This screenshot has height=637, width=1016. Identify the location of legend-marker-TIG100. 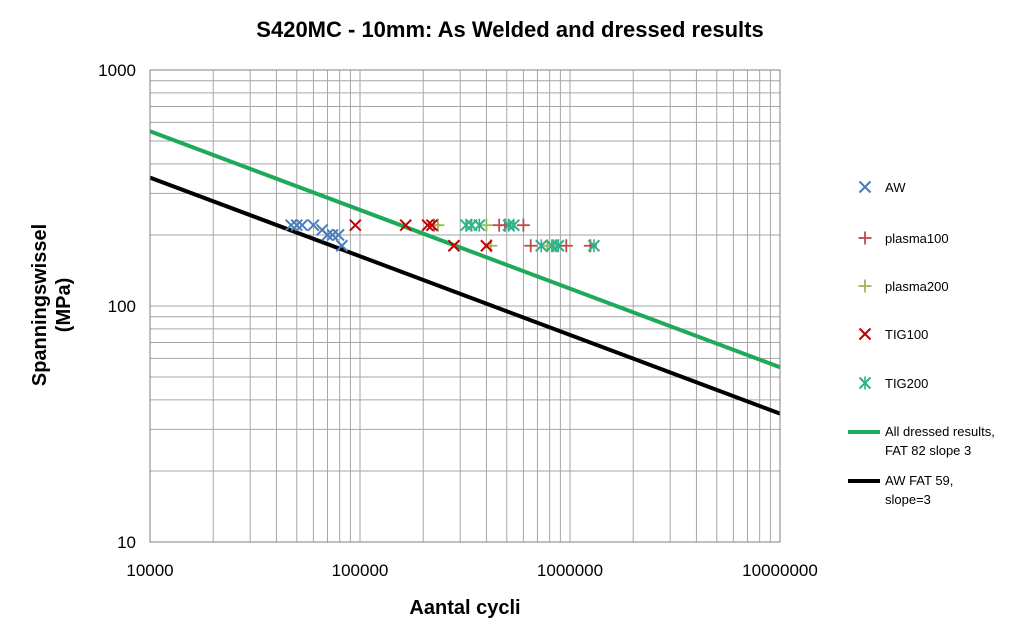
(865, 334).